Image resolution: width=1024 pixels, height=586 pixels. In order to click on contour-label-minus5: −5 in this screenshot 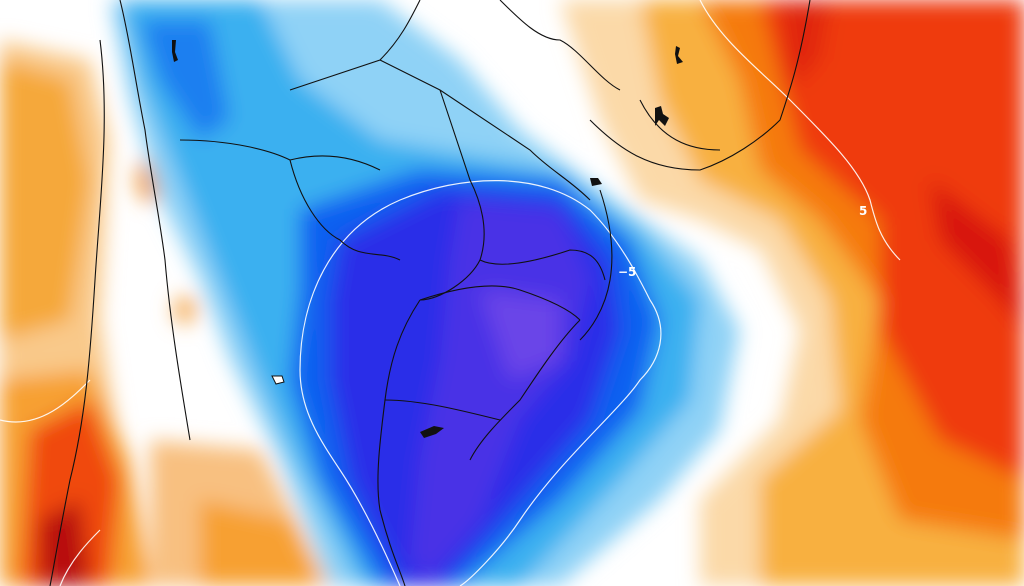, I will do `click(627, 272)`.